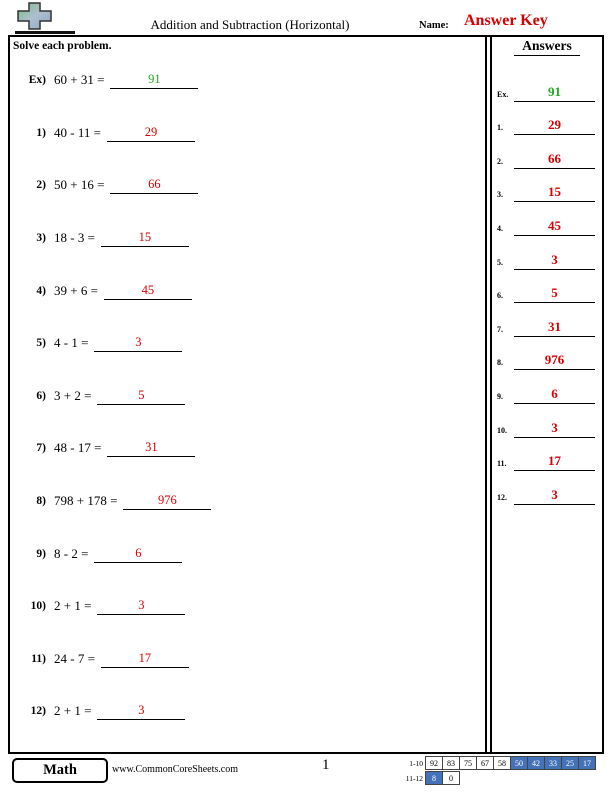 The height and width of the screenshot is (792, 612). I want to click on answer-number: 5., so click(500, 262).